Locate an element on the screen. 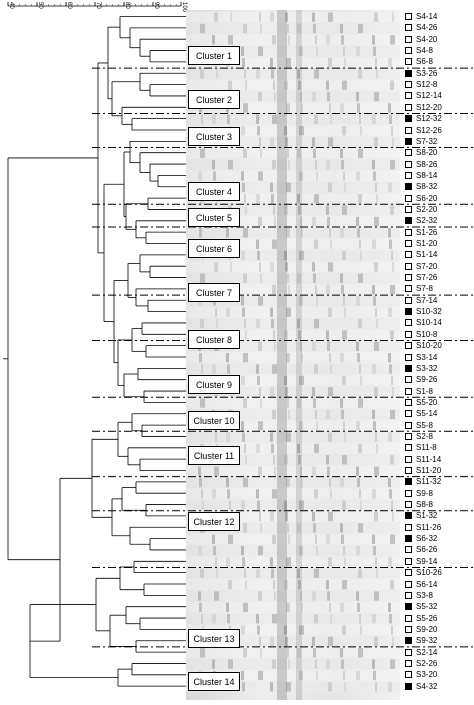  sample-label: S4-32 is located at coordinates (427, 686).